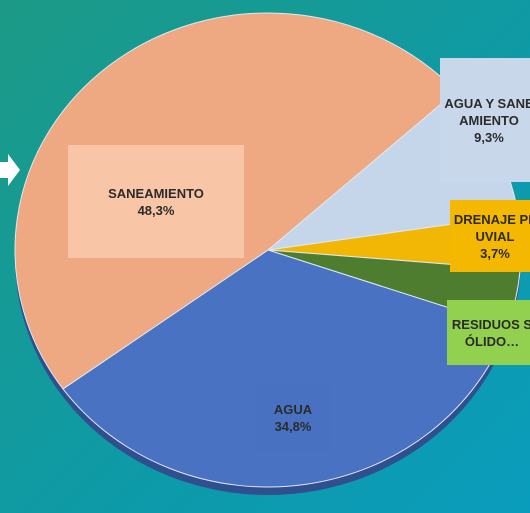  I want to click on data-label: DRENAJE PLUVIAL 3,7%, so click(490, 236).